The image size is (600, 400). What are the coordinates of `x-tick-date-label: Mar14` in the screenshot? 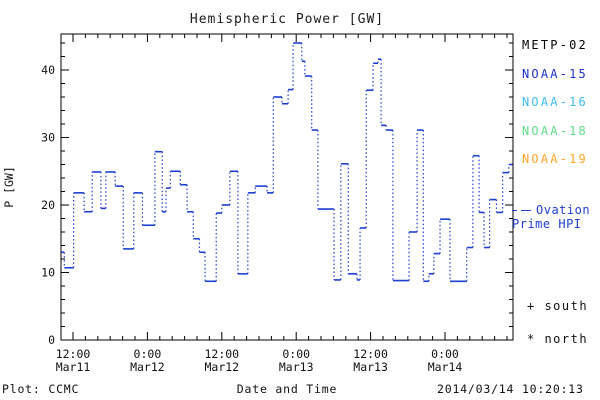 It's located at (445, 367).